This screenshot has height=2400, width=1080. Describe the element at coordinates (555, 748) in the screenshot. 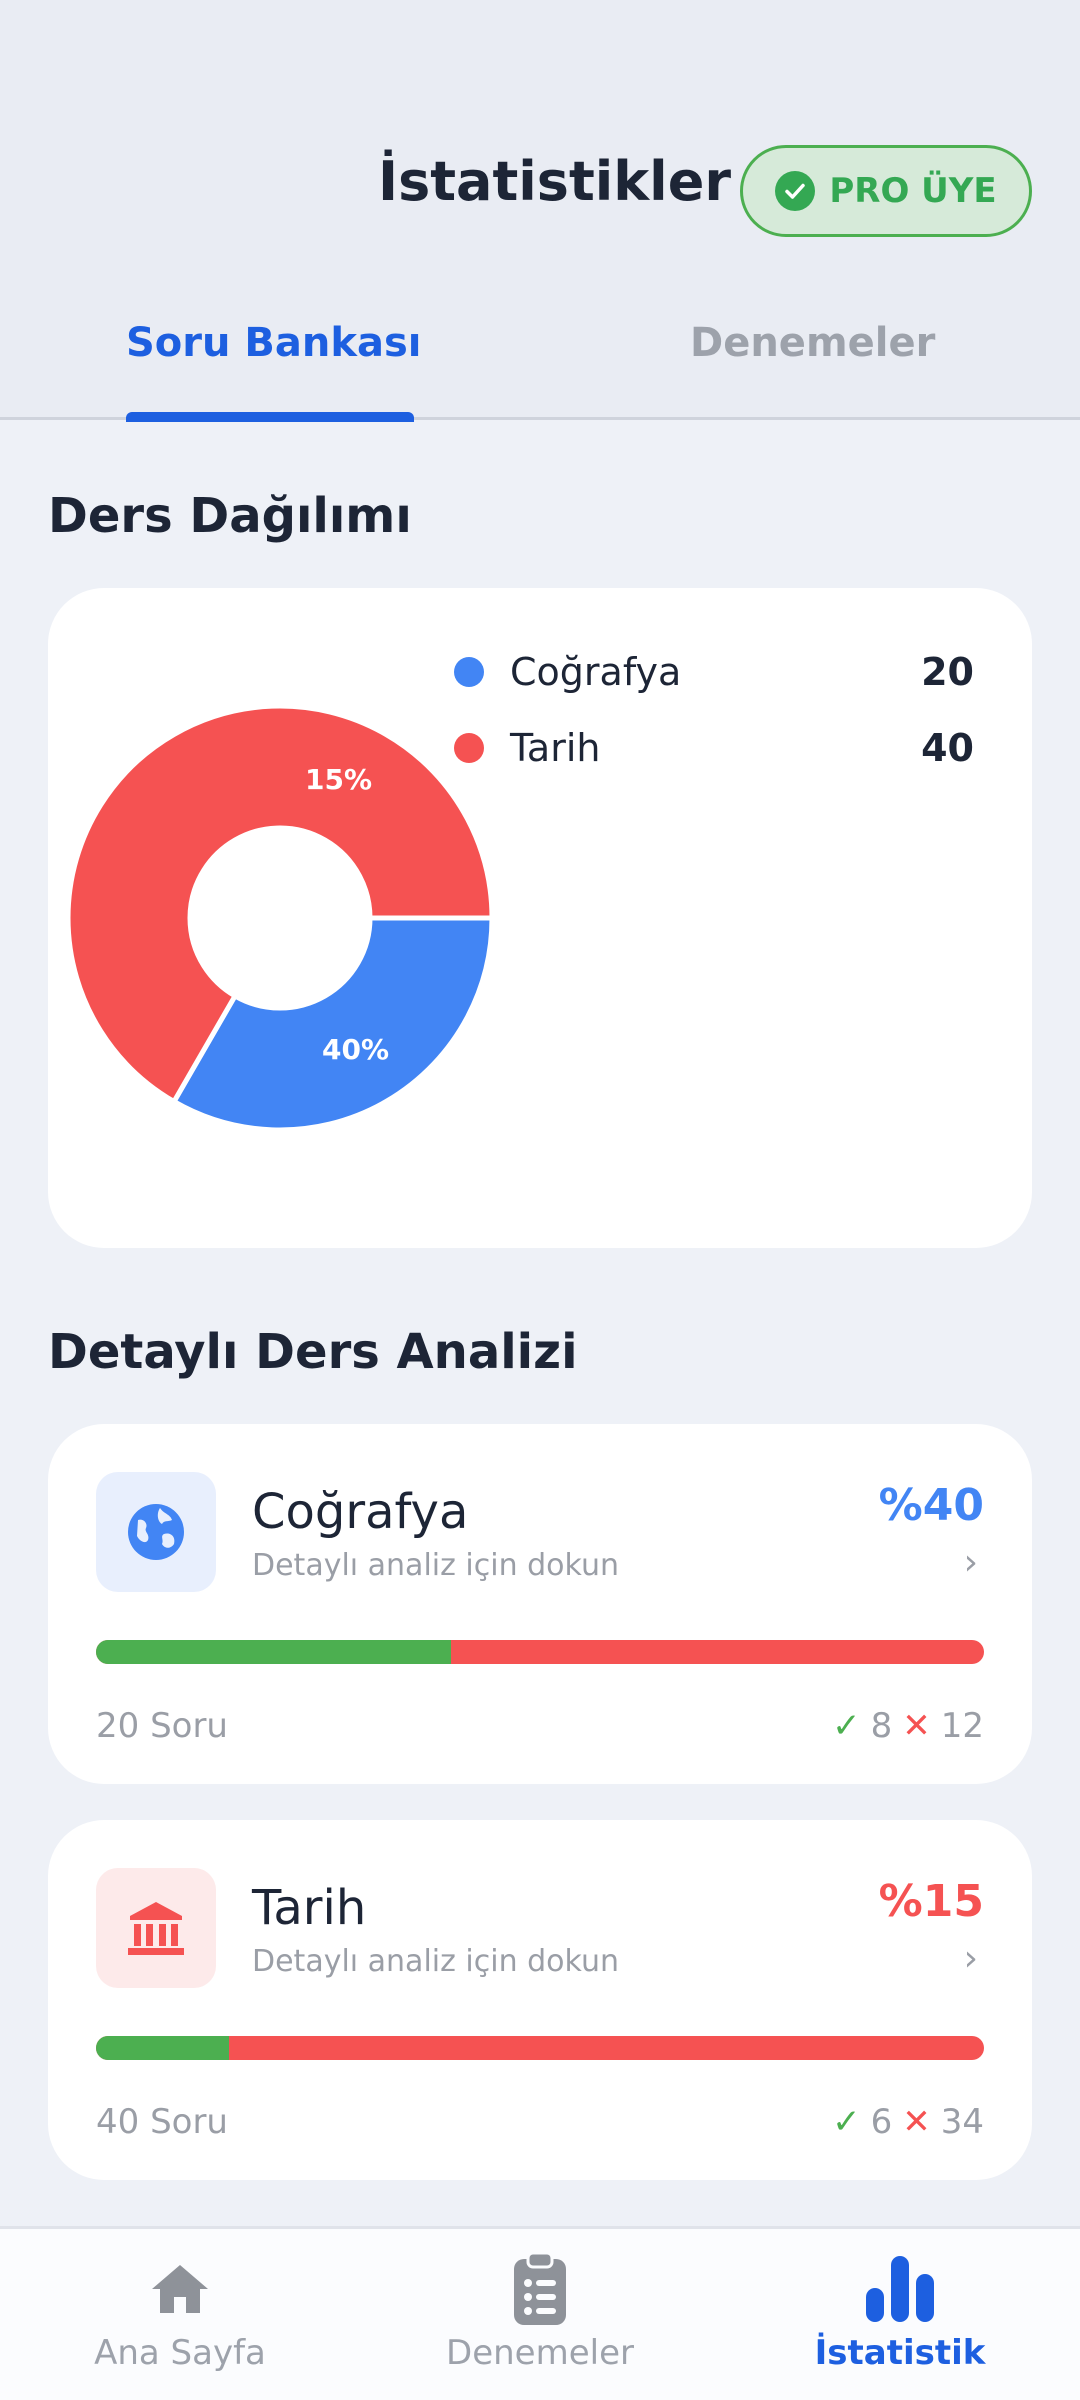

I see `legend-label: Tarih` at that location.